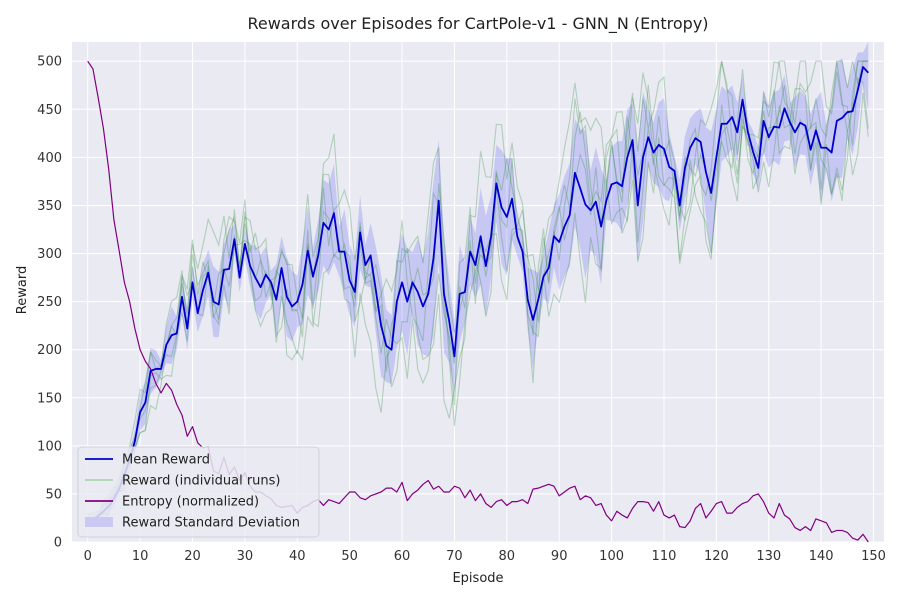 This screenshot has width=900, height=600. I want to click on y-tick-label: 150, so click(49, 398).